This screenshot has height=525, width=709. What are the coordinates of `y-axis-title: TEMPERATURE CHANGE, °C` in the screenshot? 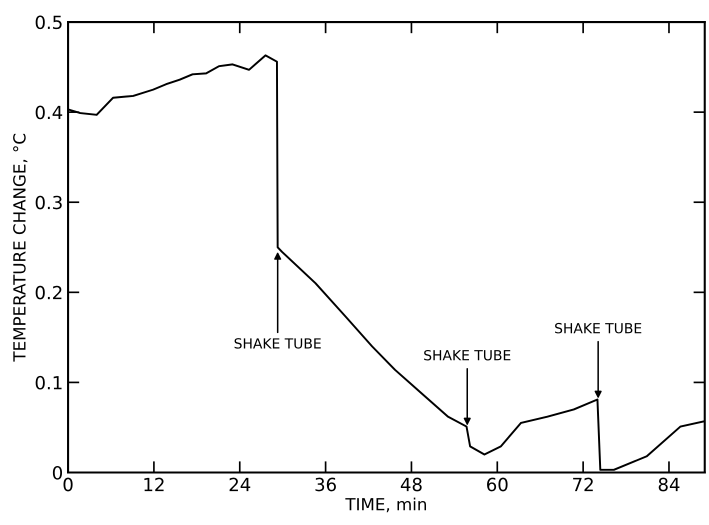 It's located at (20, 248).